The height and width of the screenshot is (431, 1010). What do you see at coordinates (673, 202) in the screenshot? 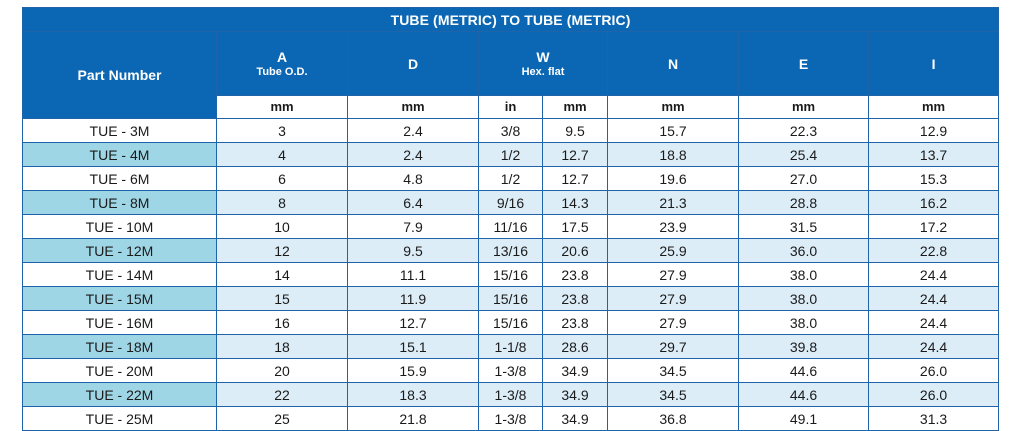
I see `cell-n: 21.3` at bounding box center [673, 202].